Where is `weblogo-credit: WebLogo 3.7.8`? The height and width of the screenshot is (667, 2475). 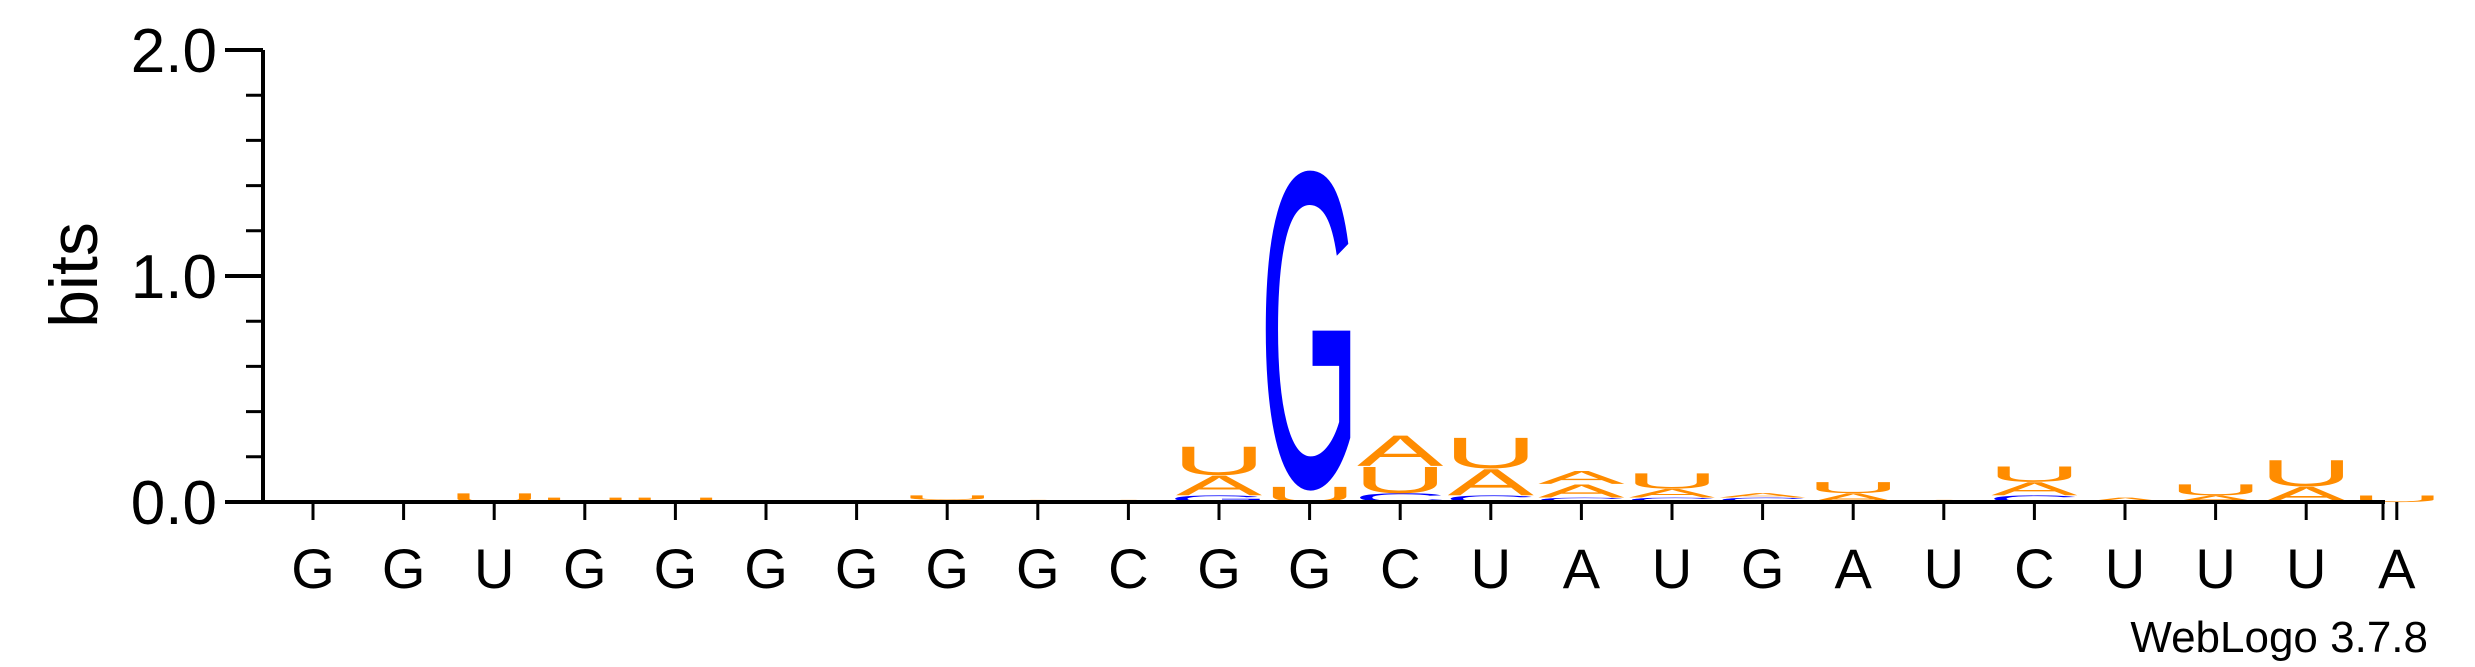
weblogo-credit: WebLogo 3.7.8 is located at coordinates (2279, 637).